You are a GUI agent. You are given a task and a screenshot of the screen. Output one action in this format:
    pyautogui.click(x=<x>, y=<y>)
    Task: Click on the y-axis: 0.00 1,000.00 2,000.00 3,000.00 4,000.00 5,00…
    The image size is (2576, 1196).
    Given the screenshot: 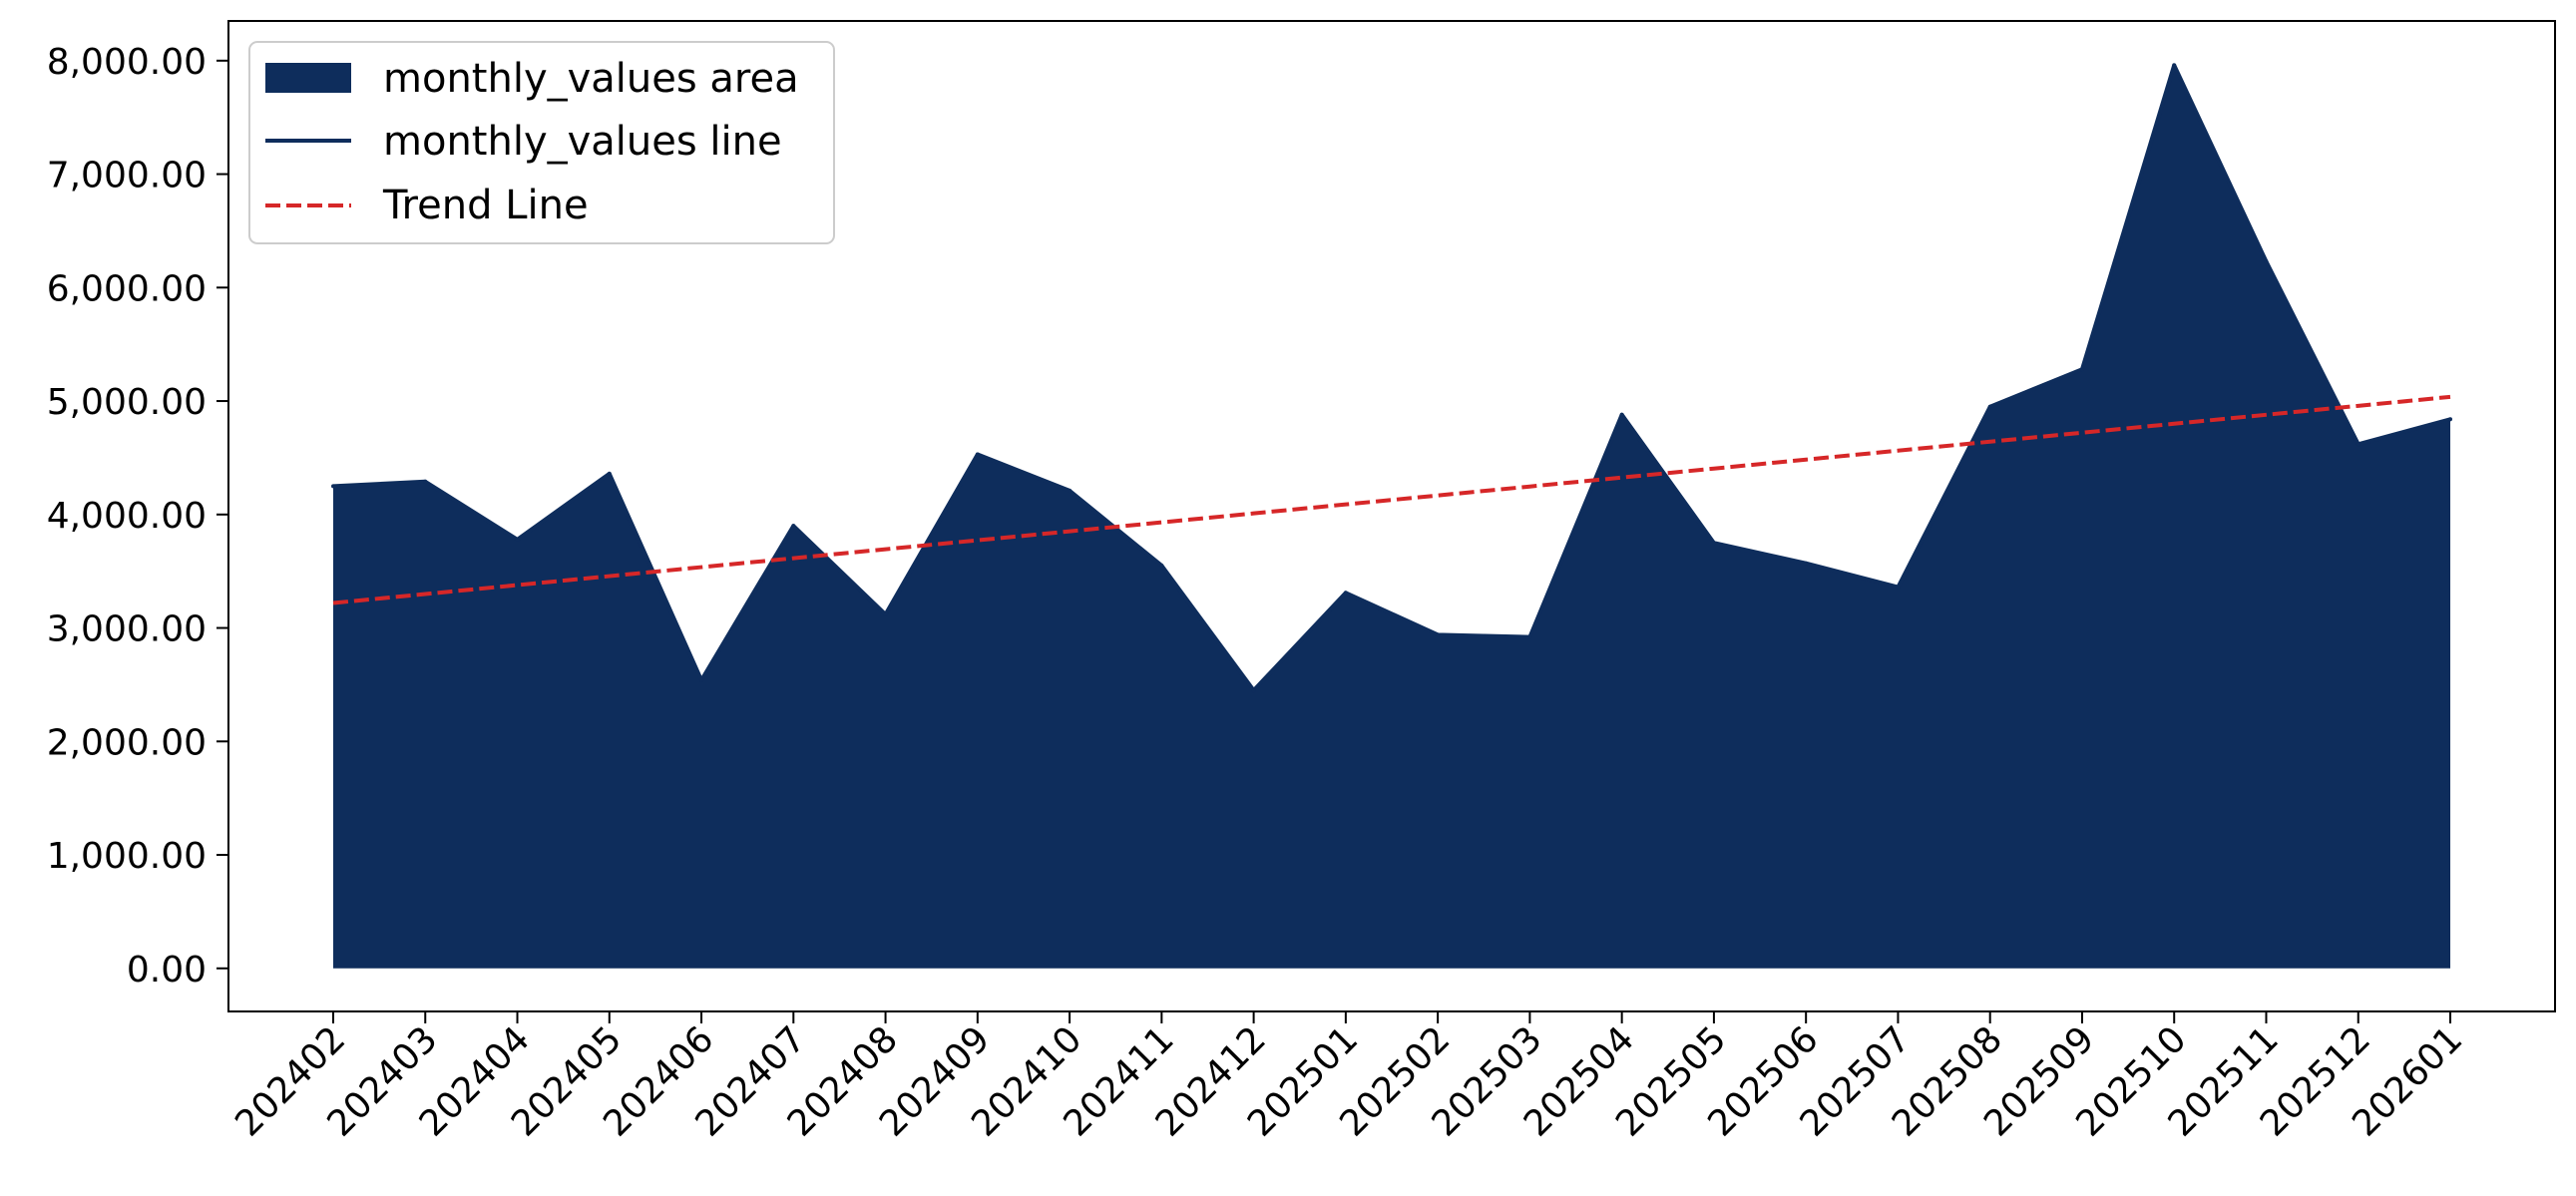 What is the action you would take?
    pyautogui.click(x=137, y=516)
    